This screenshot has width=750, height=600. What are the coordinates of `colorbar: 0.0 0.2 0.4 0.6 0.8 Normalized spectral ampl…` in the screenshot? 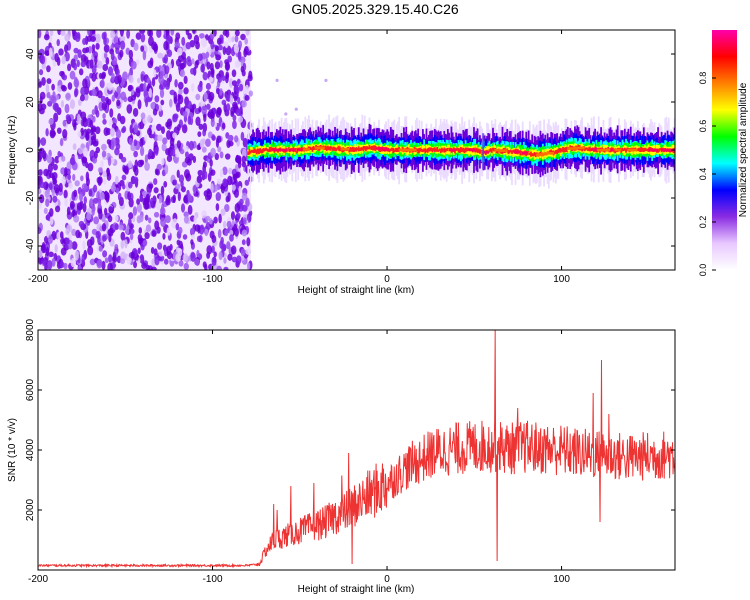 It's located at (723, 153).